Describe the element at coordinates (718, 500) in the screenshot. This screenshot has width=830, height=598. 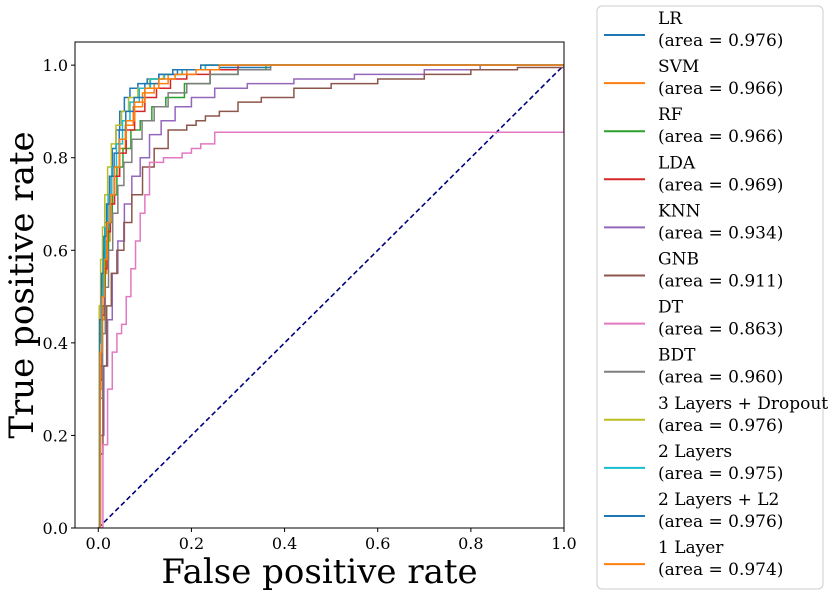
I see `legend-label: 2 Layers + L2` at that location.